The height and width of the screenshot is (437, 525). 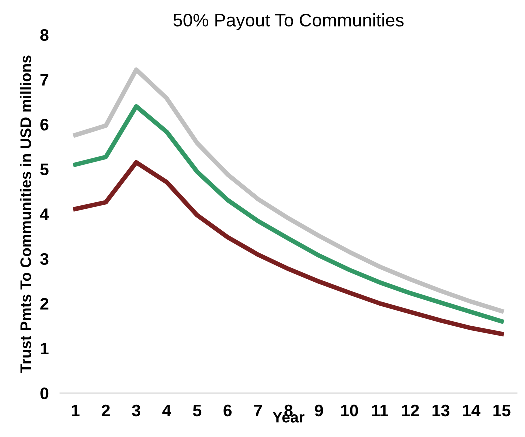 I want to click on x-tick-label: 9, so click(x=319, y=410).